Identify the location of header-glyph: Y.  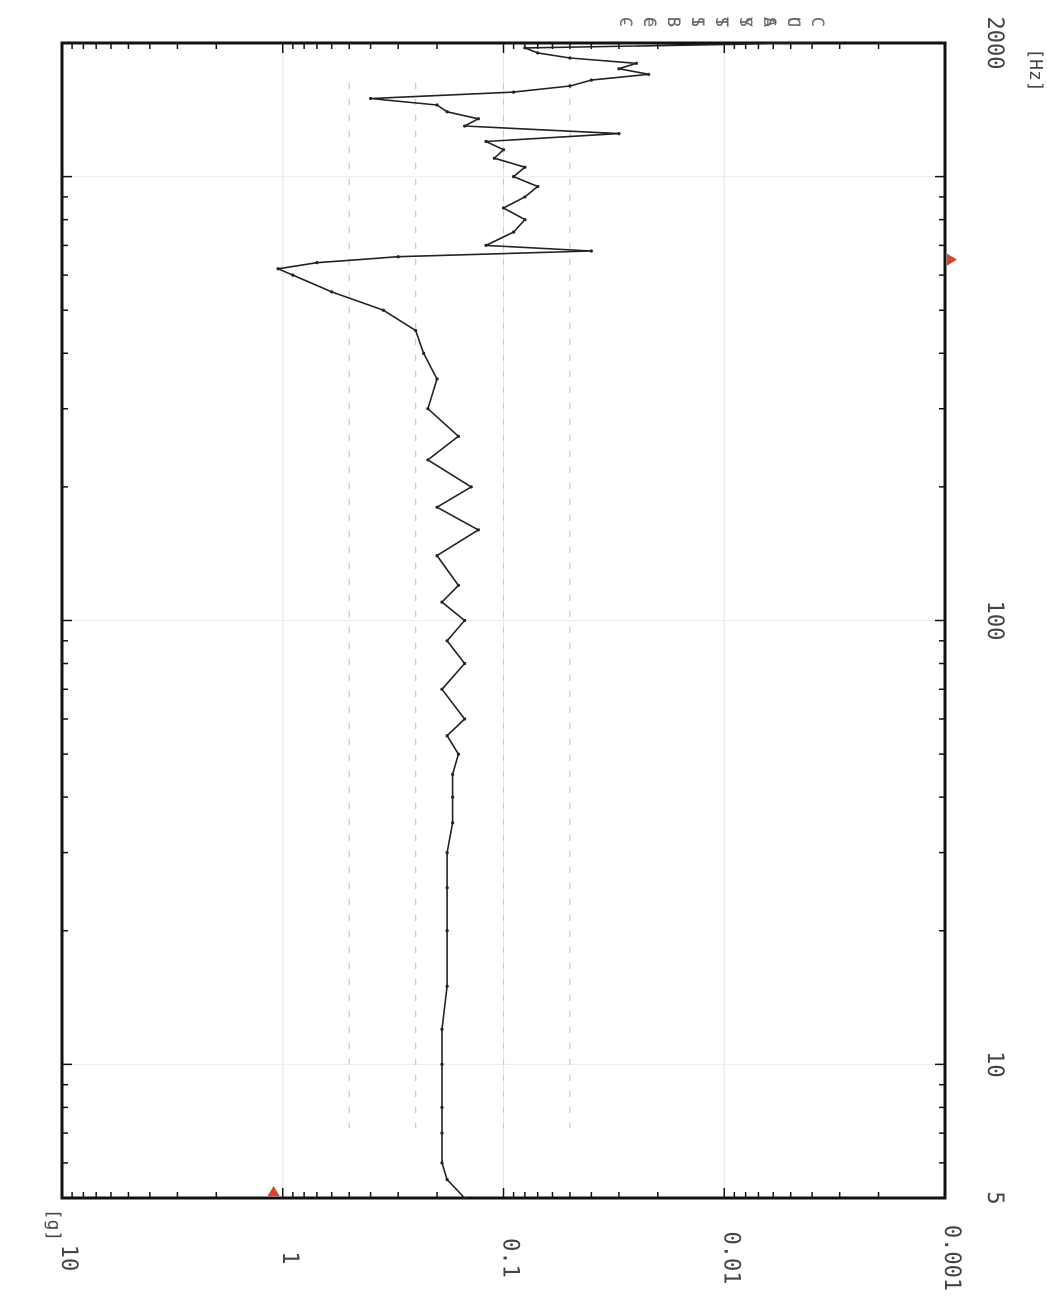
(745, 22).